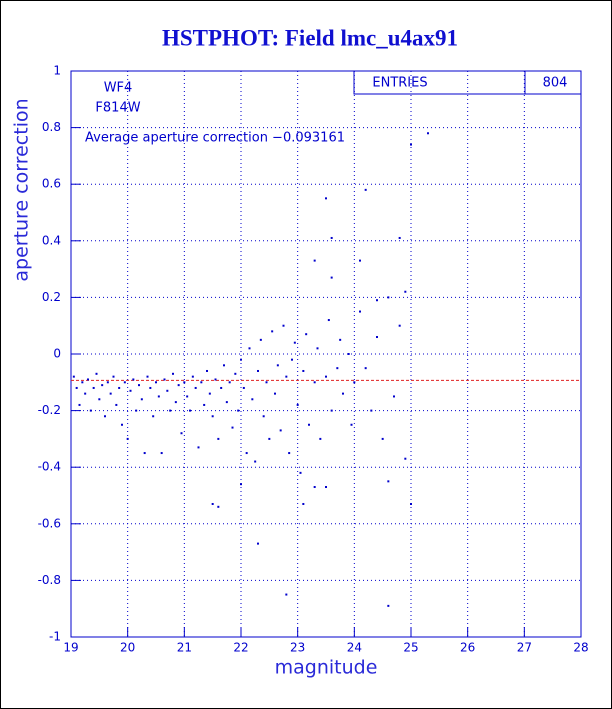  What do you see at coordinates (118, 88) in the screenshot?
I see `annotation: WF4` at bounding box center [118, 88].